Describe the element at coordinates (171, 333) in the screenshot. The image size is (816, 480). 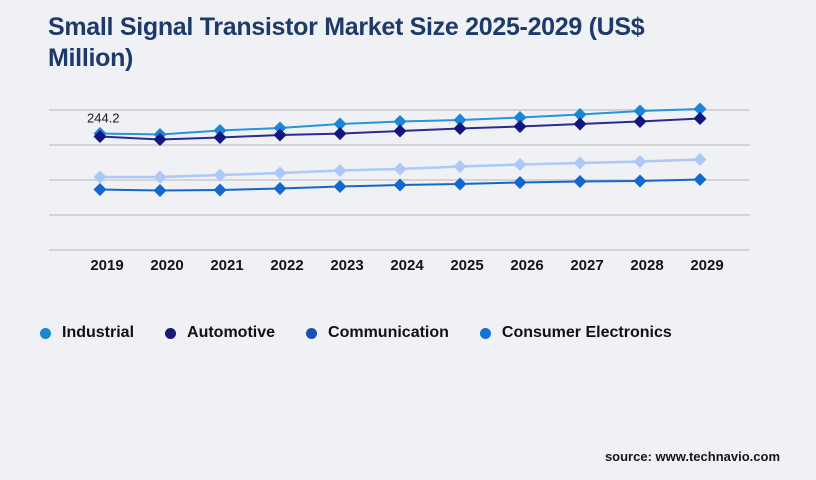
I see `legend-dot-automotive` at that location.